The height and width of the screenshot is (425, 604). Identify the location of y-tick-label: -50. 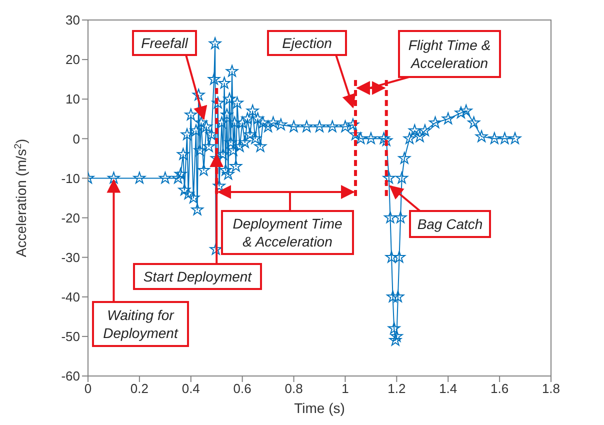
(70, 336).